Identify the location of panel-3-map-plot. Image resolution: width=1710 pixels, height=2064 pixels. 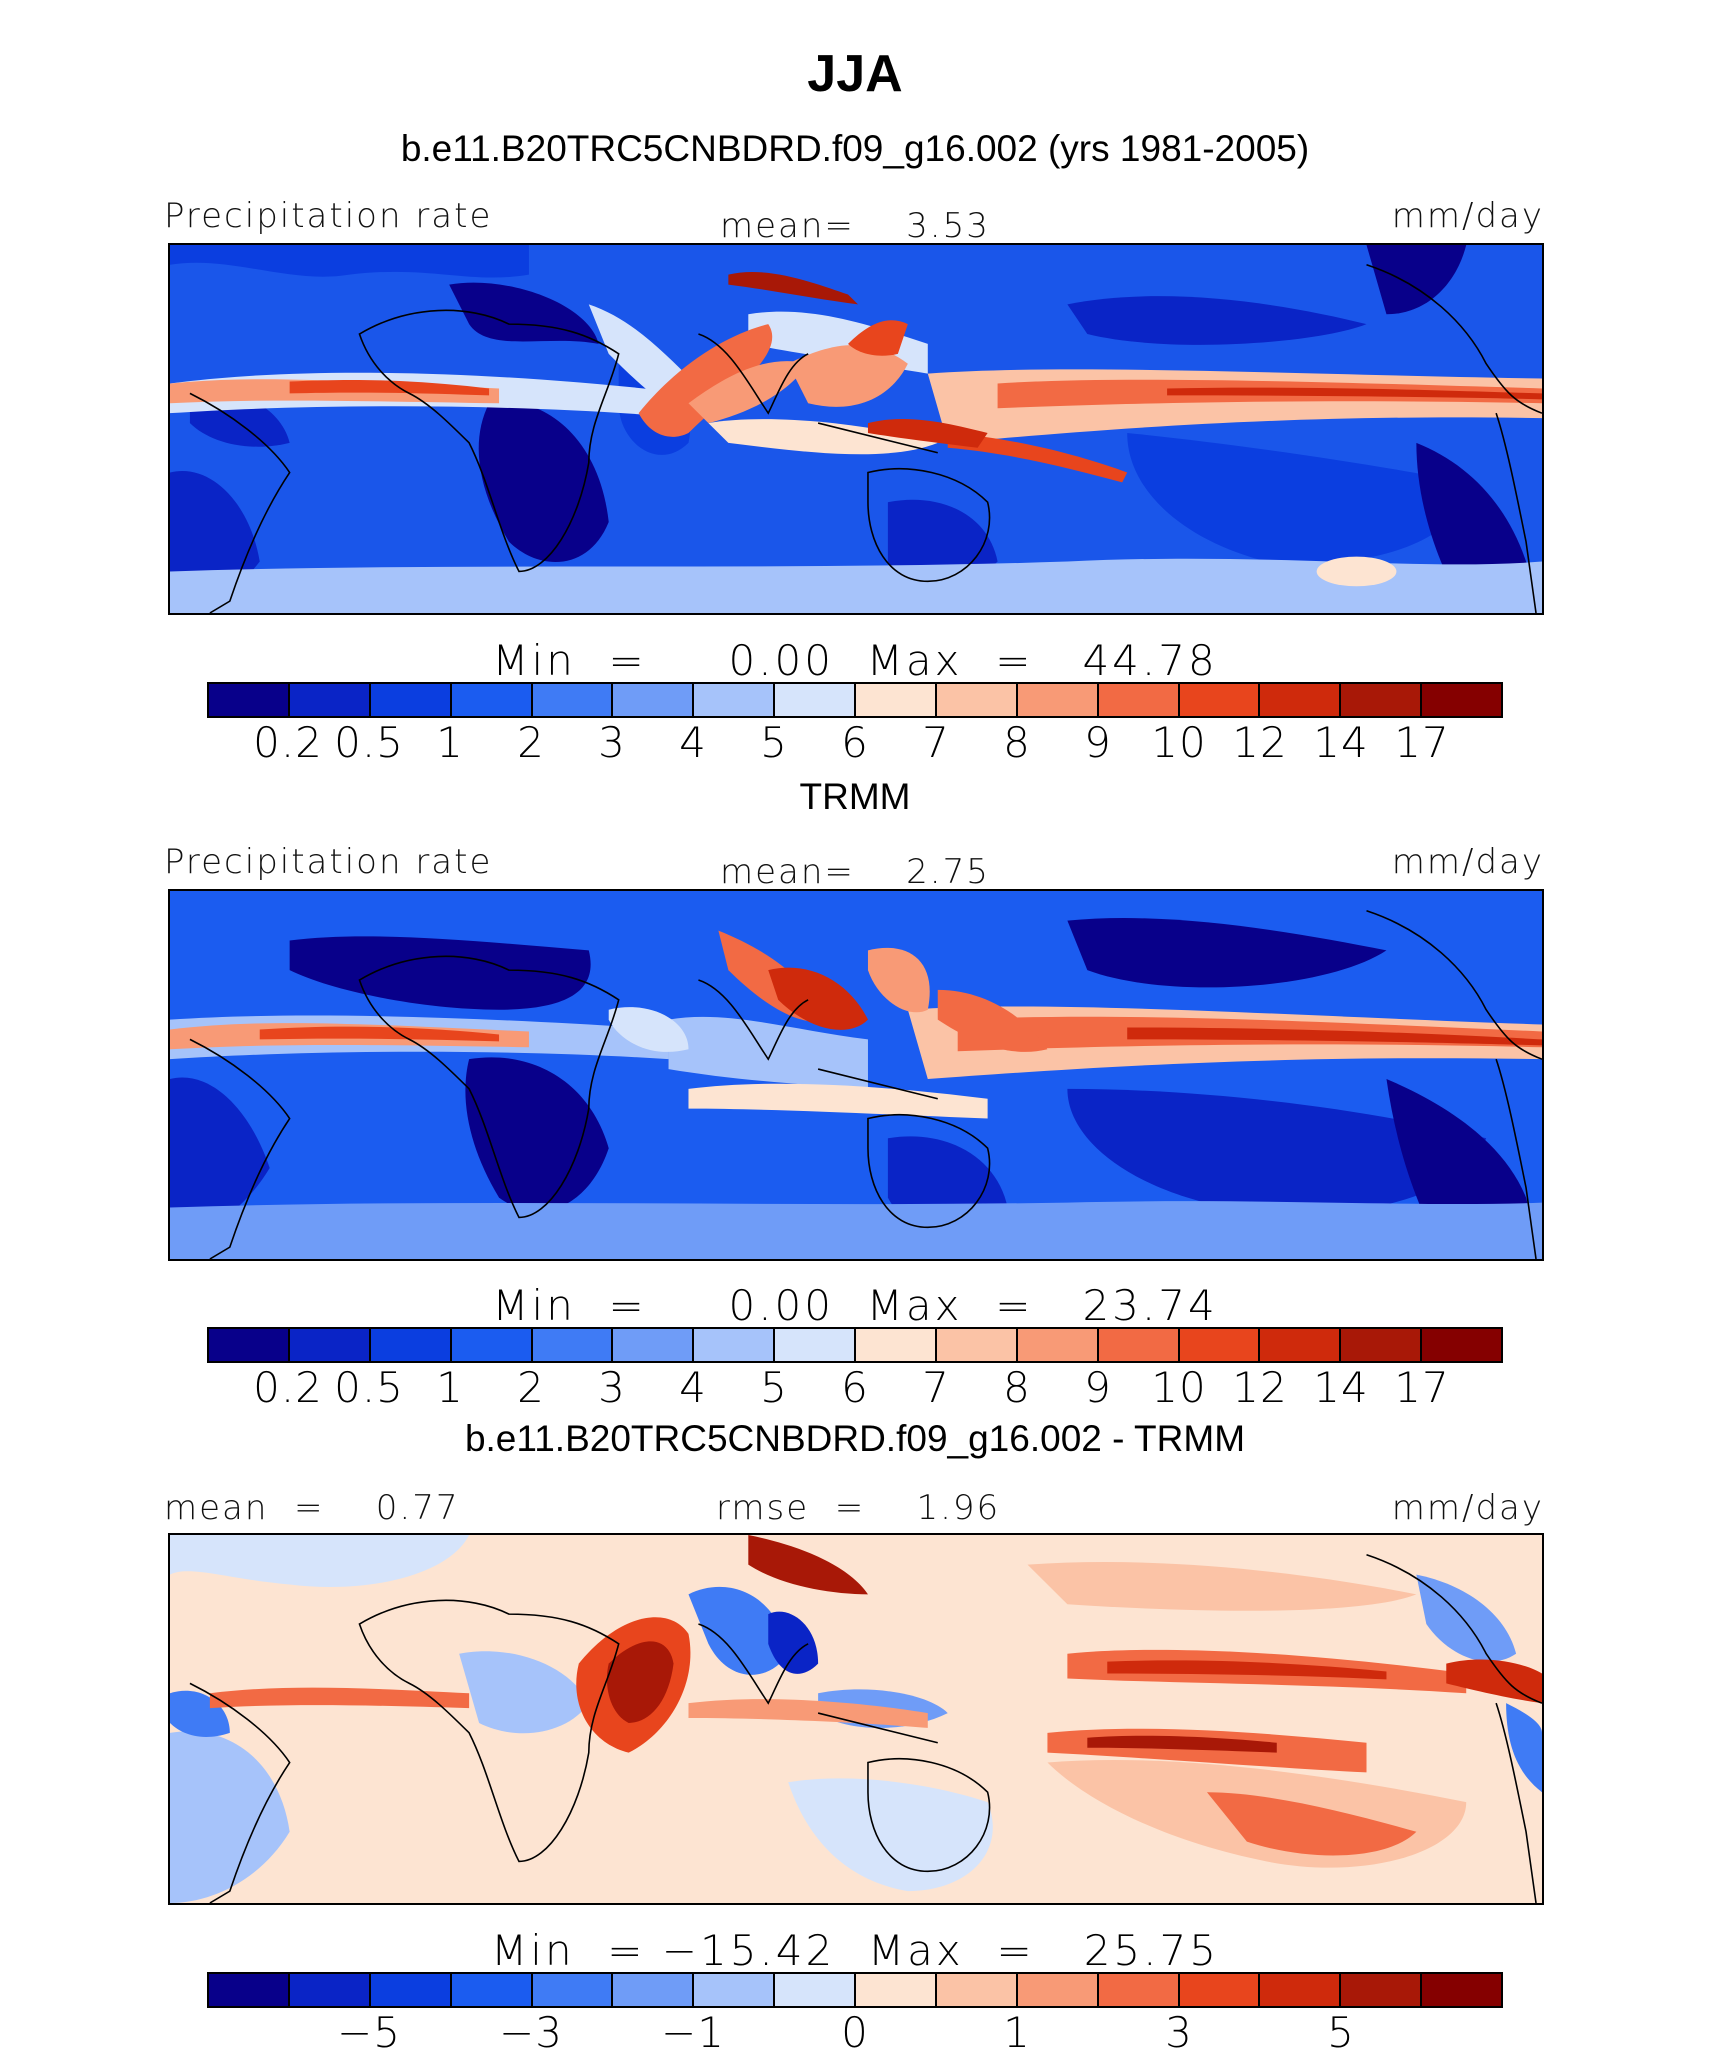
(856, 1719).